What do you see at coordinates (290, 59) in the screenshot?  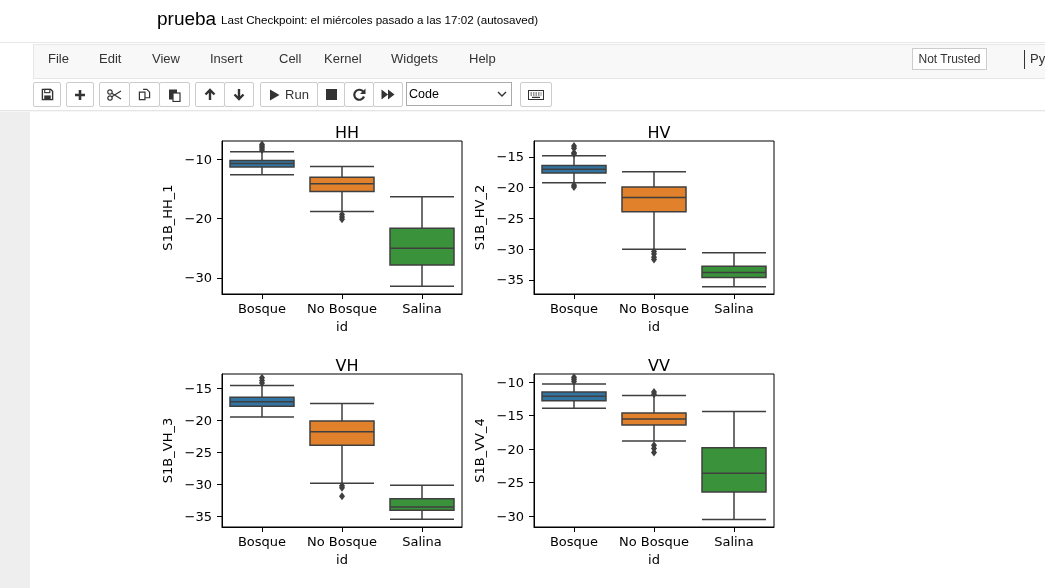 I see `text: Cell` at bounding box center [290, 59].